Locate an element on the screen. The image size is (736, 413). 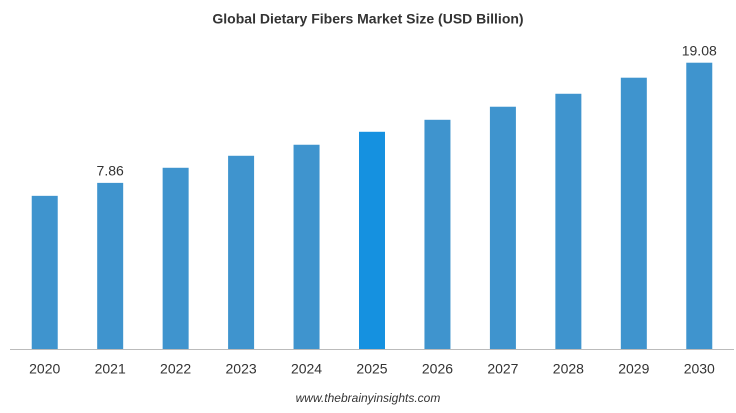
x-tick-label: 2028 is located at coordinates (568, 369).